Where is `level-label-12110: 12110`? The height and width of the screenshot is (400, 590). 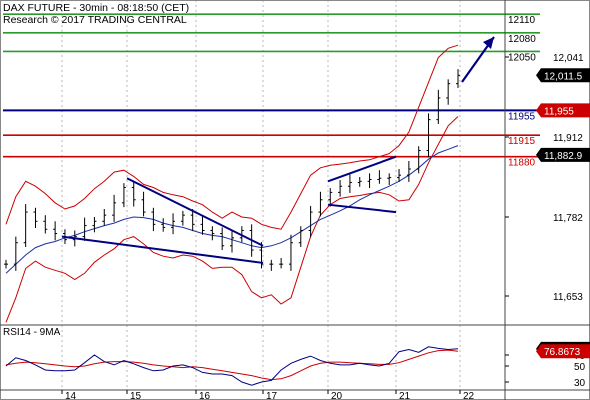 level-label-12110: 12110 is located at coordinates (522, 20).